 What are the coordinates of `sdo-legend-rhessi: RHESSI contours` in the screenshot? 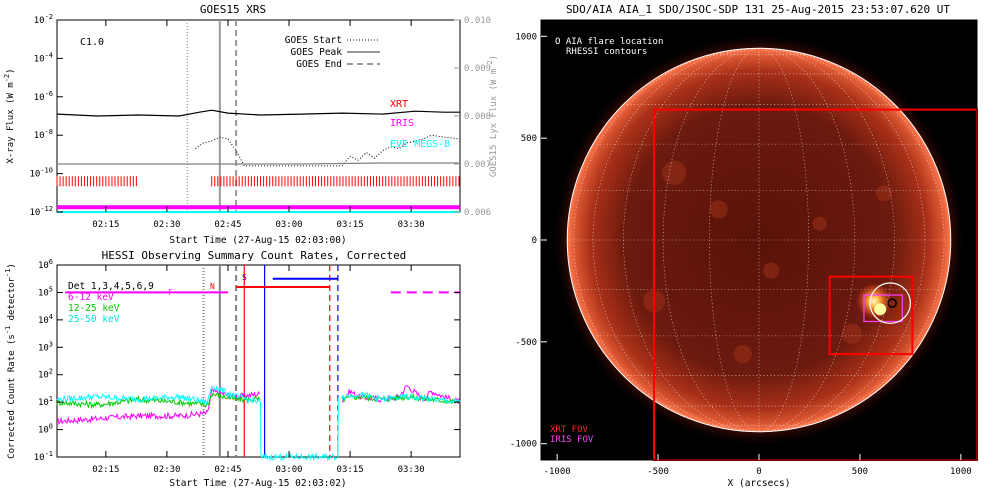 It's located at (606, 52).